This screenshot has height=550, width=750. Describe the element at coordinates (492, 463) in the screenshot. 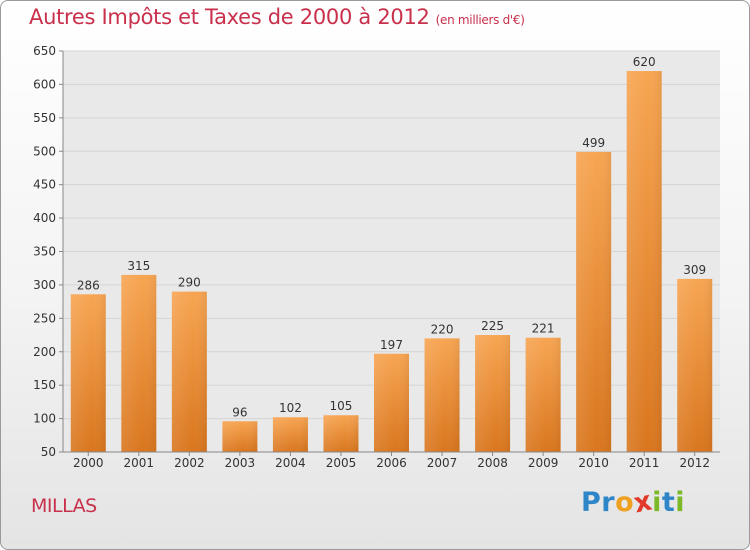

I see `x-tick-label: 2008` at that location.